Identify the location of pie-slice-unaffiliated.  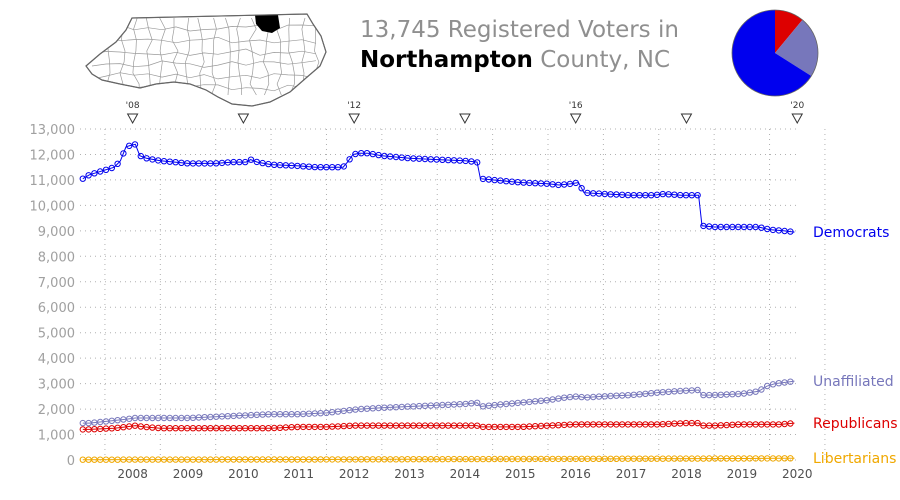
(797, 48).